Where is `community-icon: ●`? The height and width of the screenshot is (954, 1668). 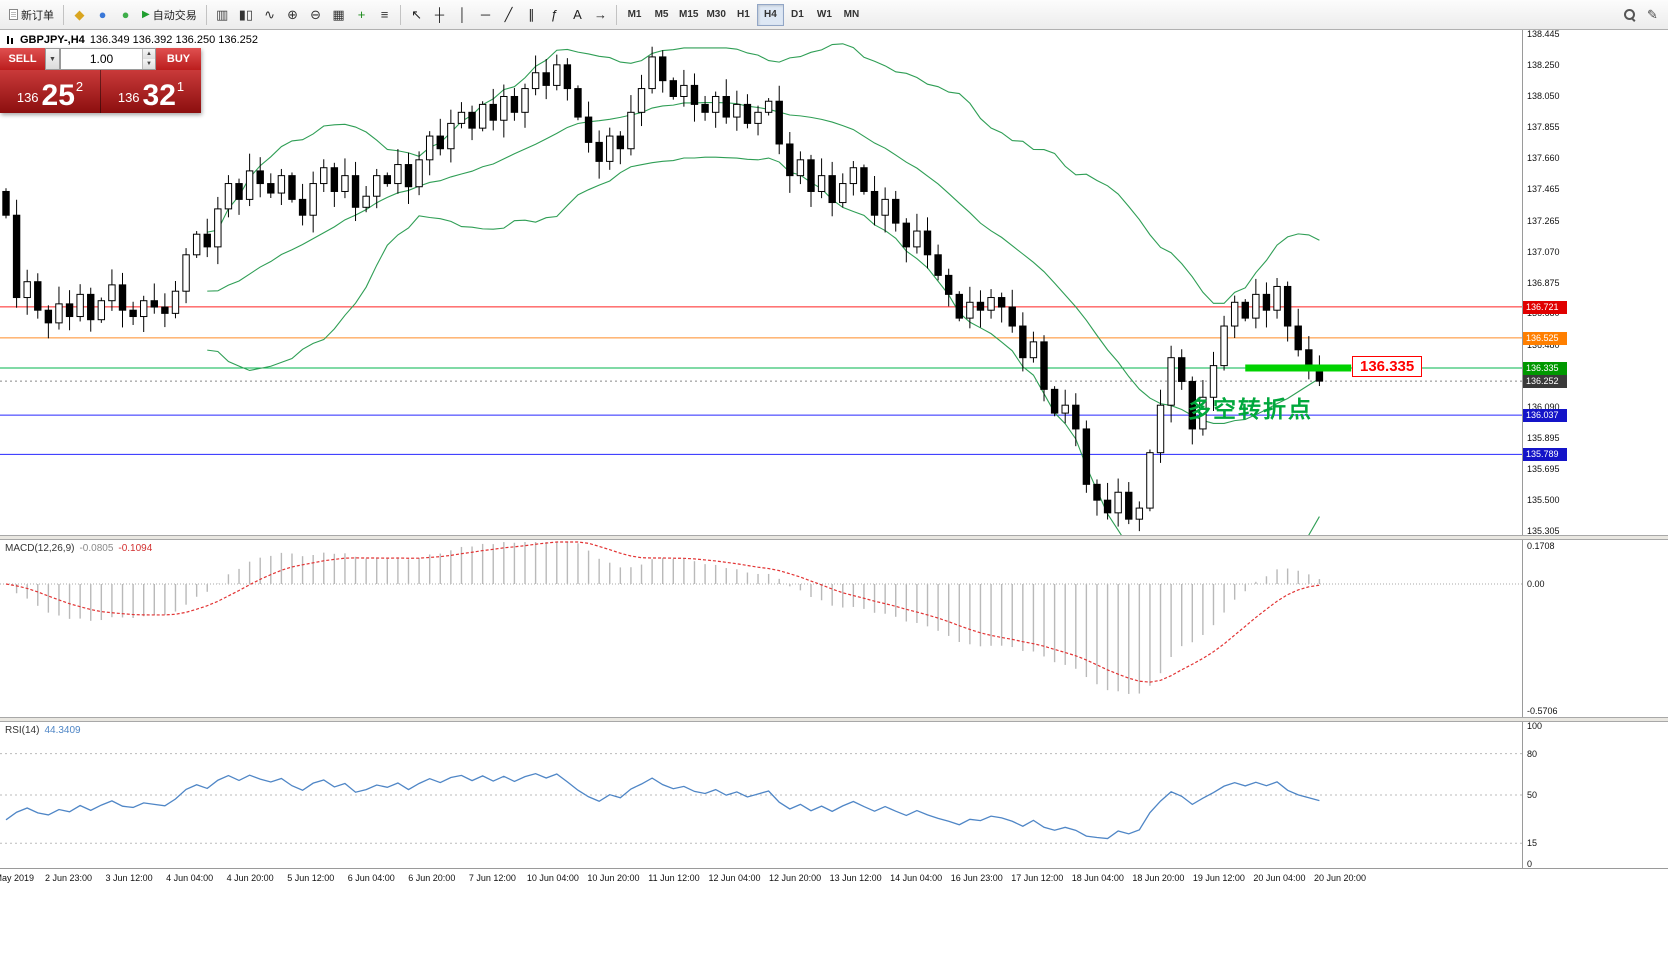 community-icon: ● is located at coordinates (102, 14).